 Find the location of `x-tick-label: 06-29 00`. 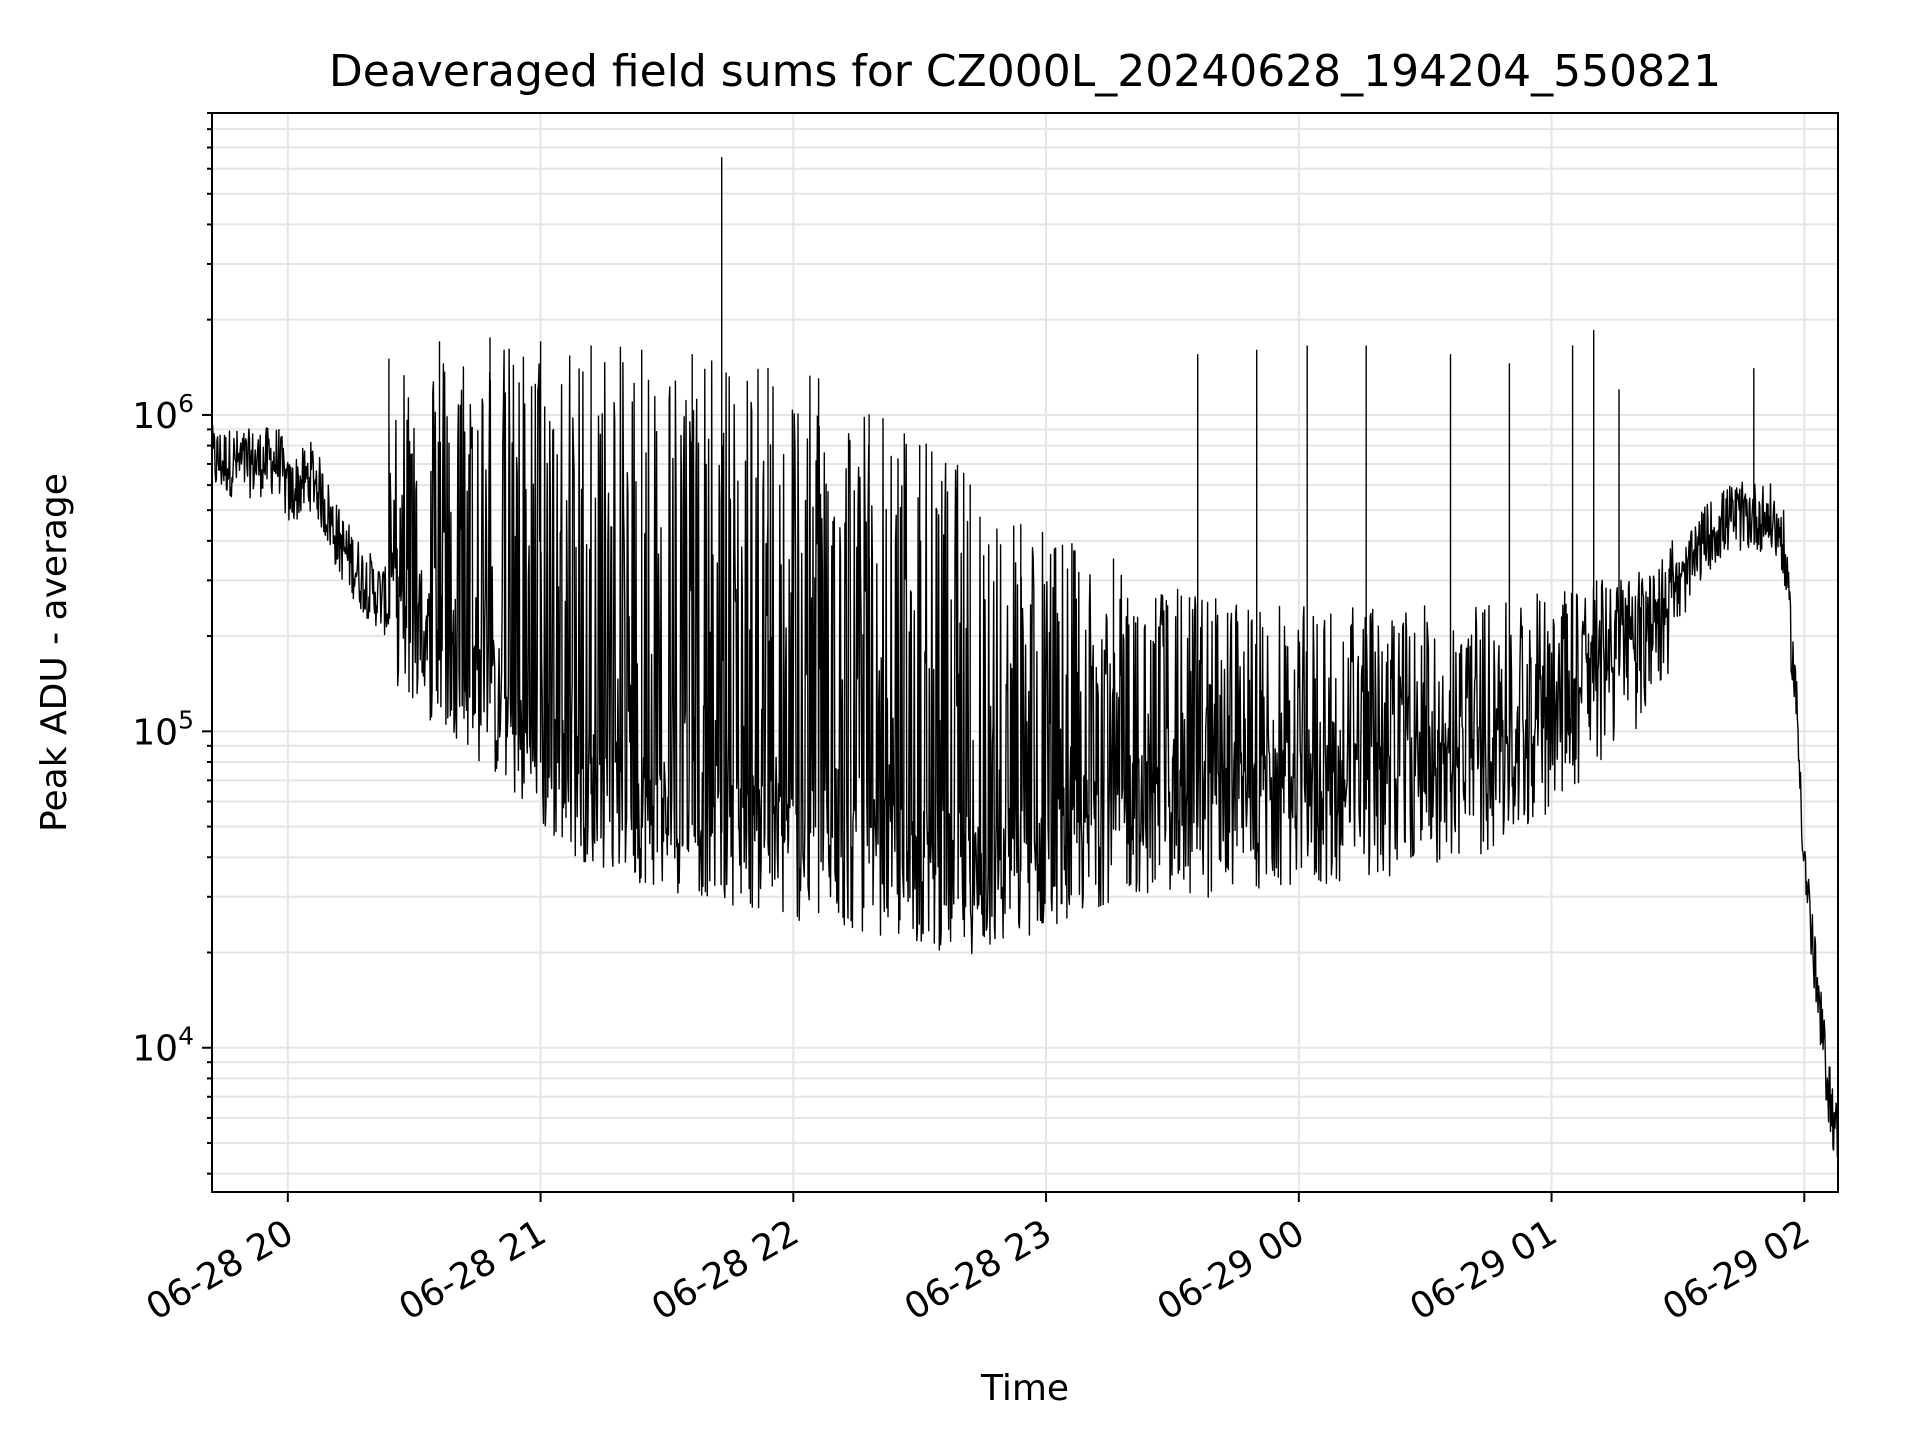

x-tick-label: 06-29 00 is located at coordinates (1231, 1270).